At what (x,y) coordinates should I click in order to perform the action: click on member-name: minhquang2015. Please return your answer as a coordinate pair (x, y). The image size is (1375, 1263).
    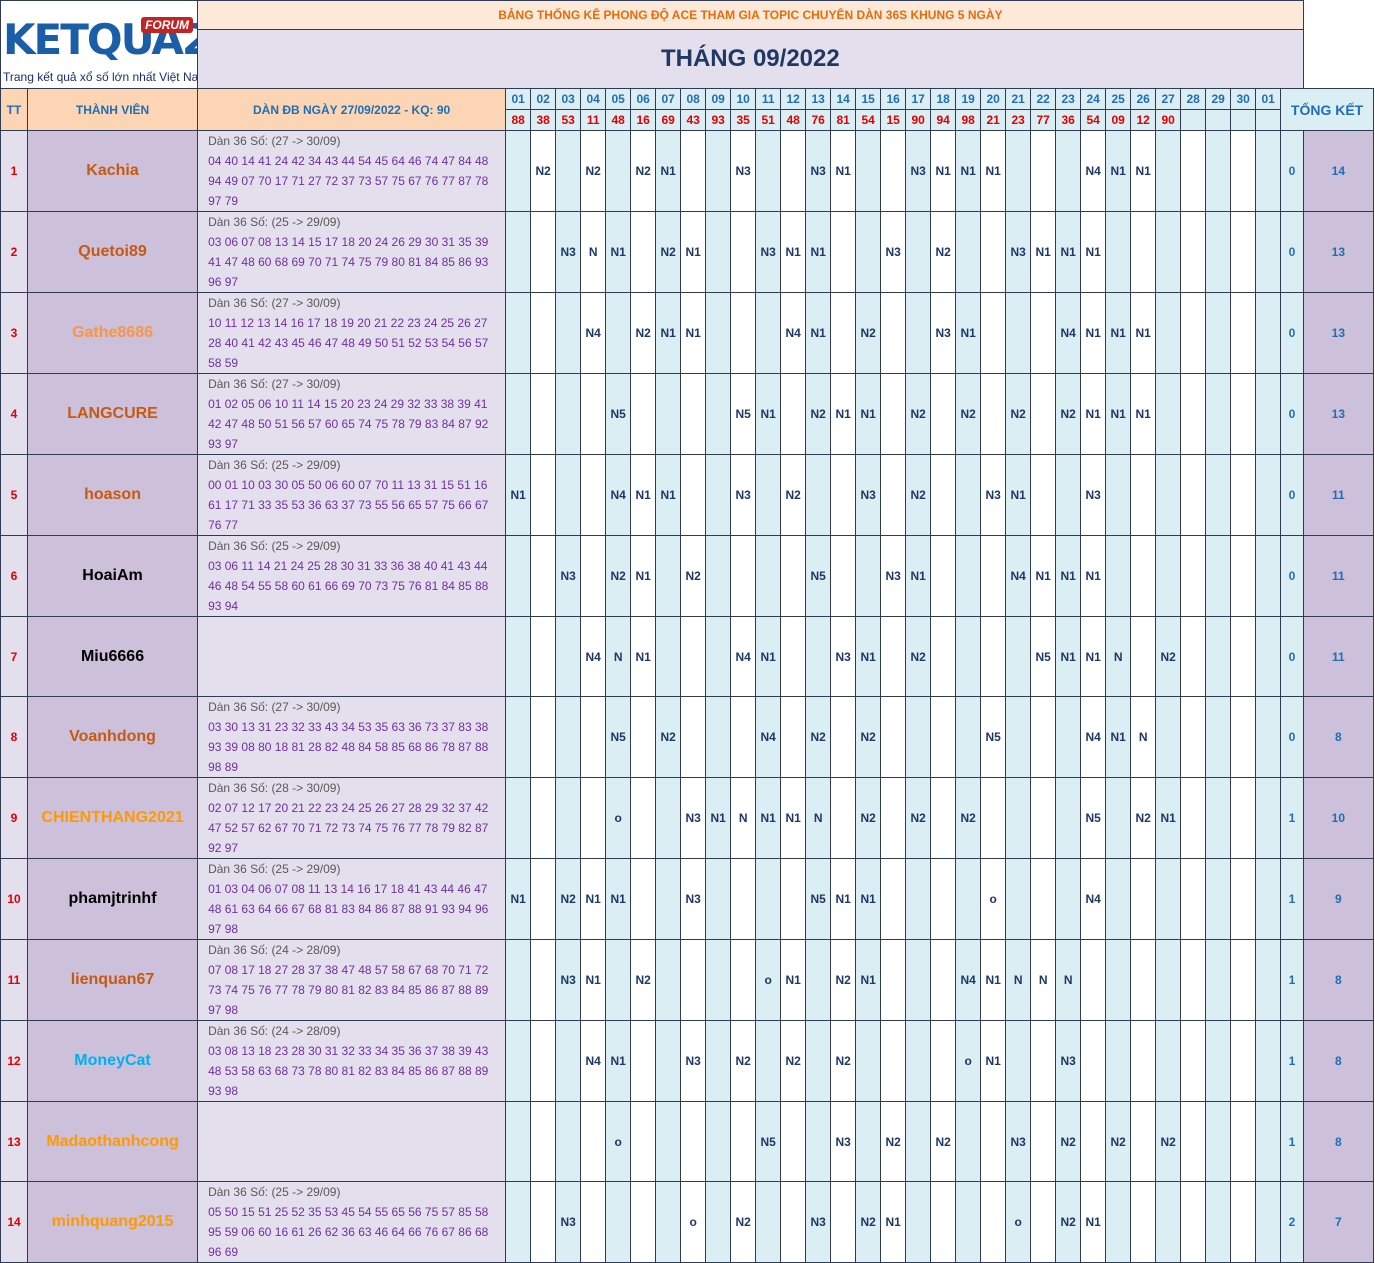
    Looking at the image, I should click on (112, 1222).